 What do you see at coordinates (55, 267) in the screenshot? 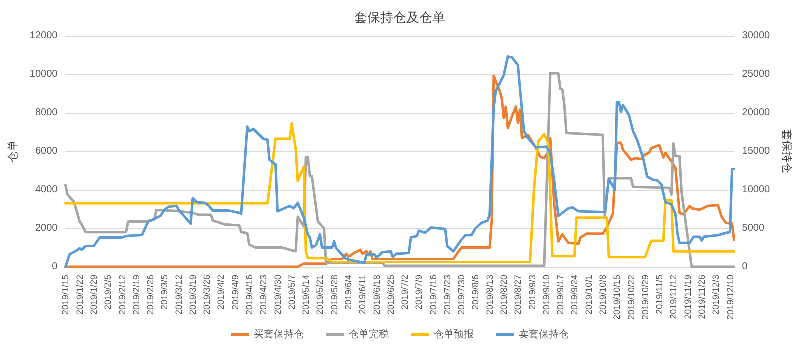
I see `y-tick-label: 0` at bounding box center [55, 267].